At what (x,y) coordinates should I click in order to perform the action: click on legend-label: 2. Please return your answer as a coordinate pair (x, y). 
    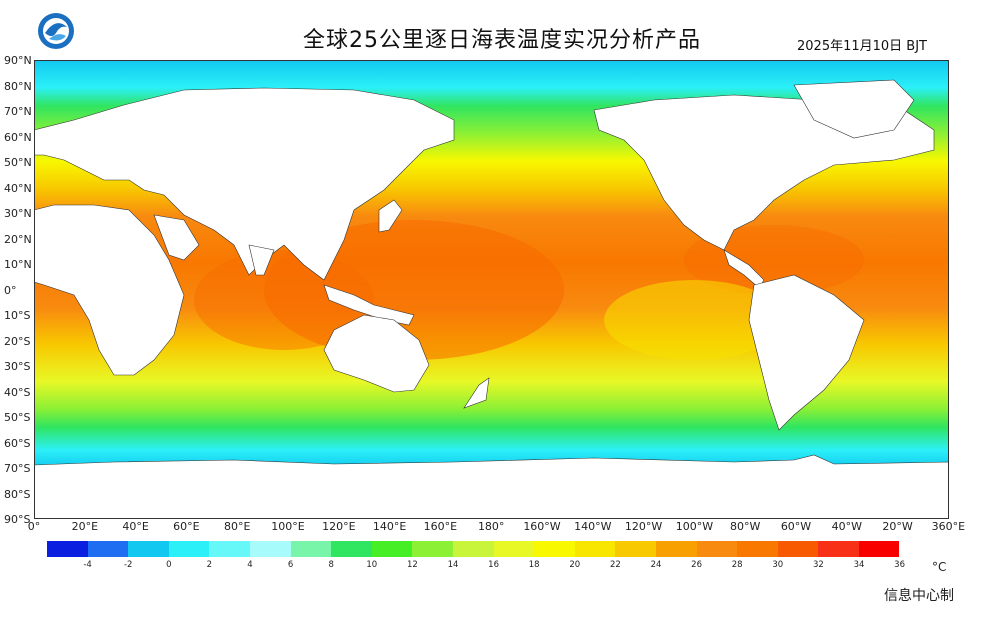
    Looking at the image, I should click on (209, 565).